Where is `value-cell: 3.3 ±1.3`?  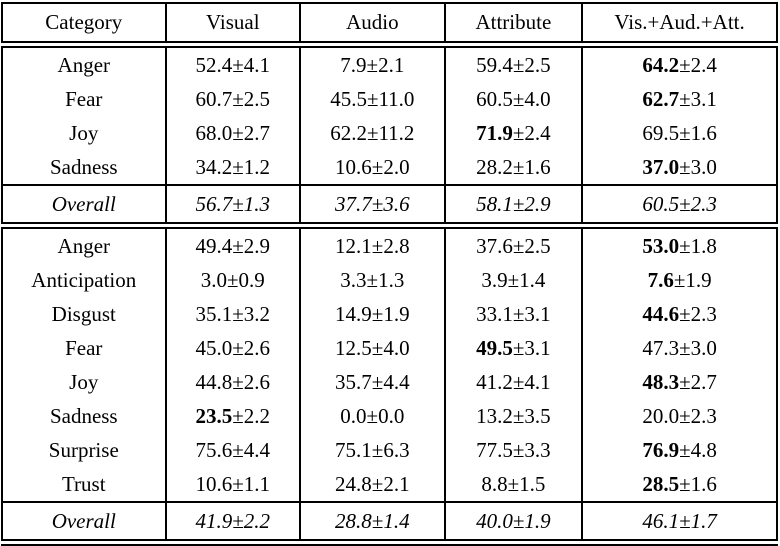 value-cell: 3.3 ±1.3 is located at coordinates (371, 280).